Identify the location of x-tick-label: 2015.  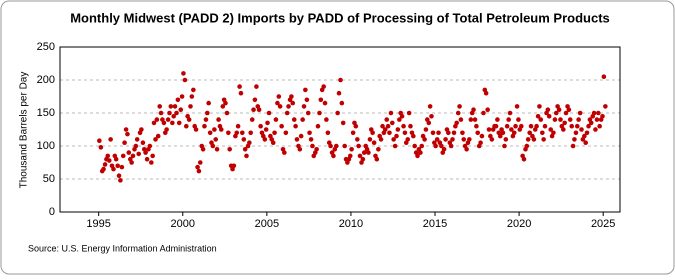
(435, 224).